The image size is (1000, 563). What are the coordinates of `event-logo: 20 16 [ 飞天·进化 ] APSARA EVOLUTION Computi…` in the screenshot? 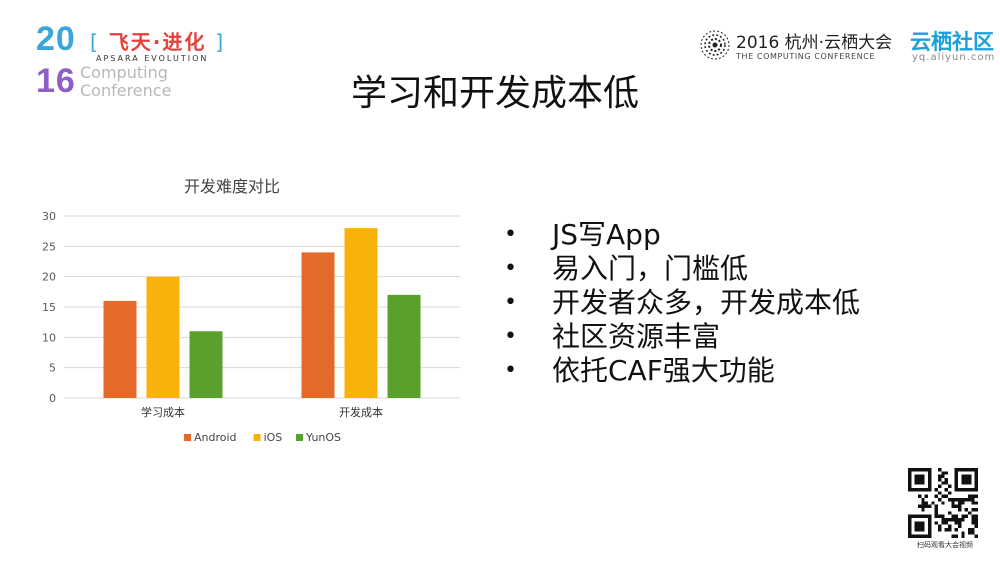 It's located at (146, 62).